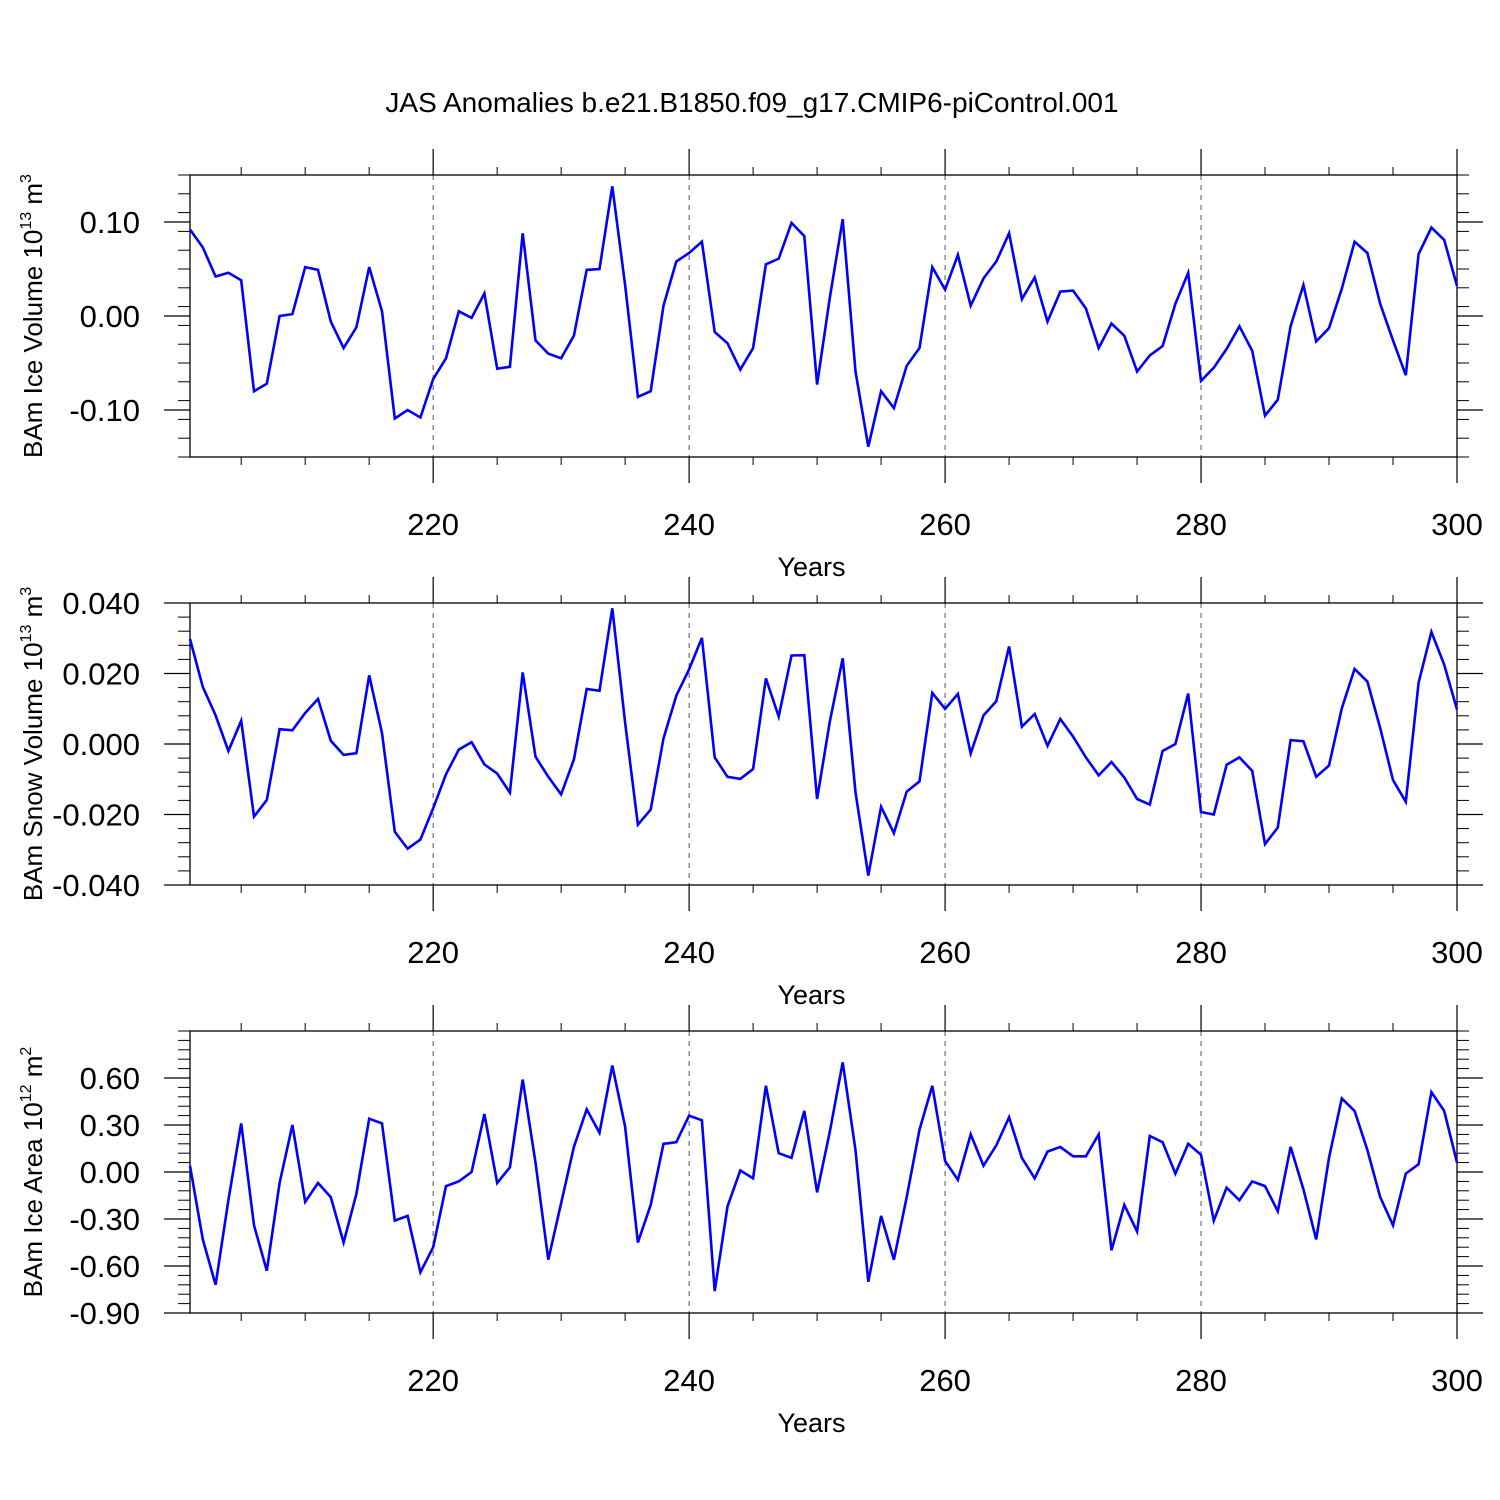 The height and width of the screenshot is (1500, 1500). Describe the element at coordinates (104, 1219) in the screenshot. I see `y-tick-label: -0.30` at that location.